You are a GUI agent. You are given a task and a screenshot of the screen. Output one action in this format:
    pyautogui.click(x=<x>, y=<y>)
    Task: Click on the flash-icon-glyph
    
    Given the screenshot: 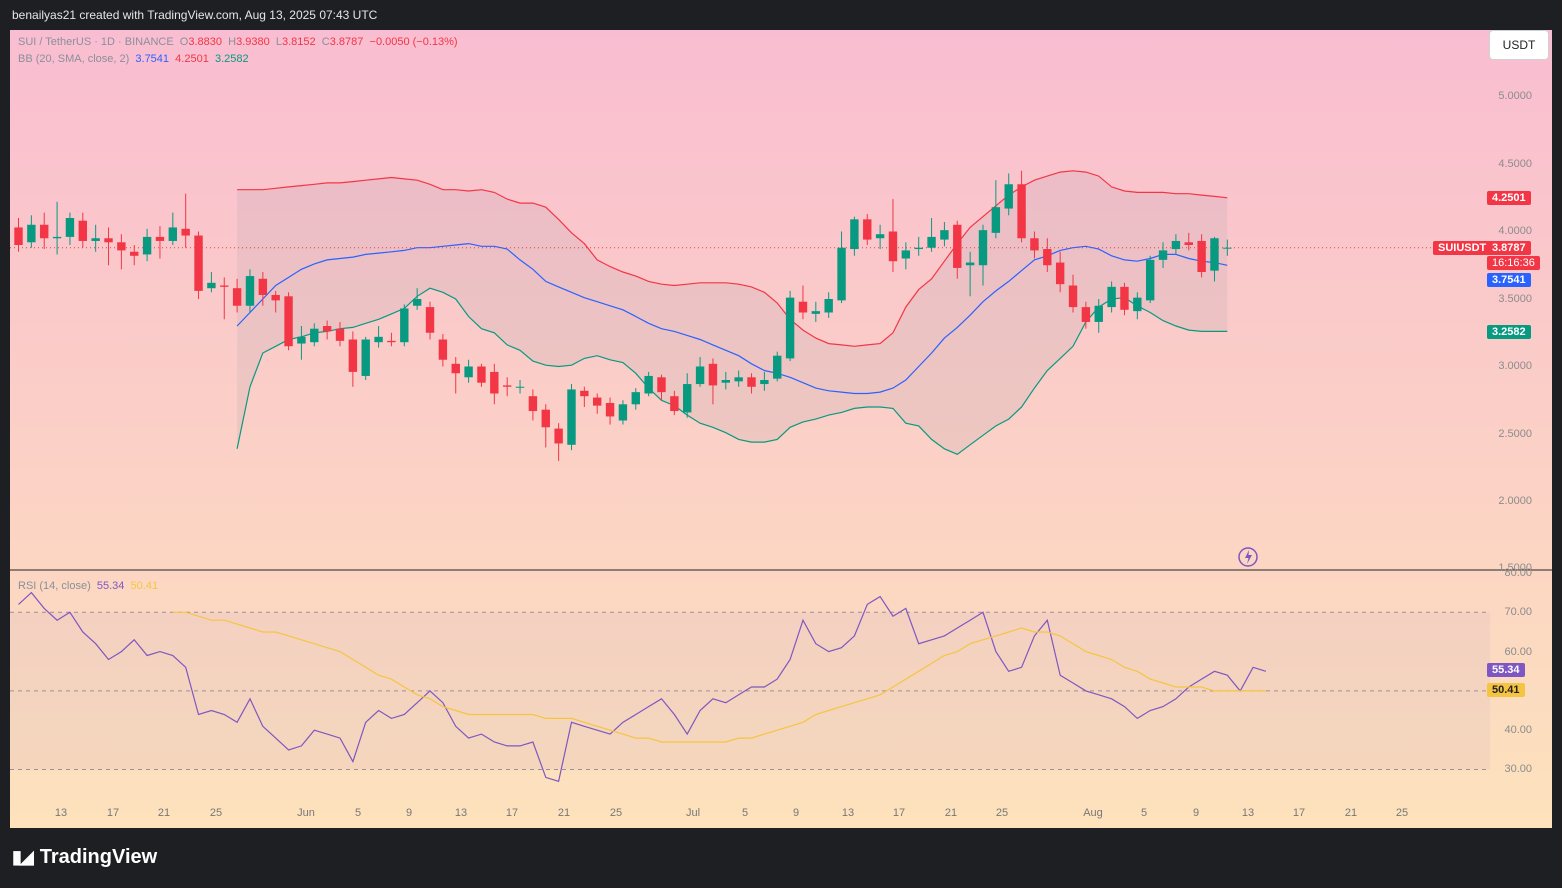 What is the action you would take?
    pyautogui.click(x=1248, y=557)
    